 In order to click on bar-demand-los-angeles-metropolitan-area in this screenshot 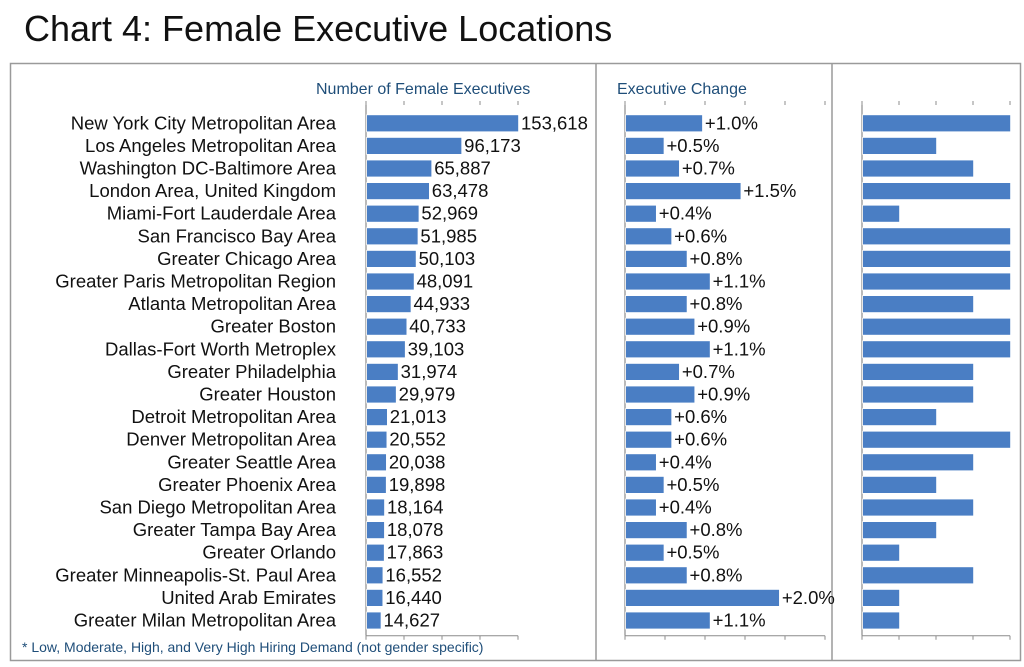, I will do `click(899, 145)`.